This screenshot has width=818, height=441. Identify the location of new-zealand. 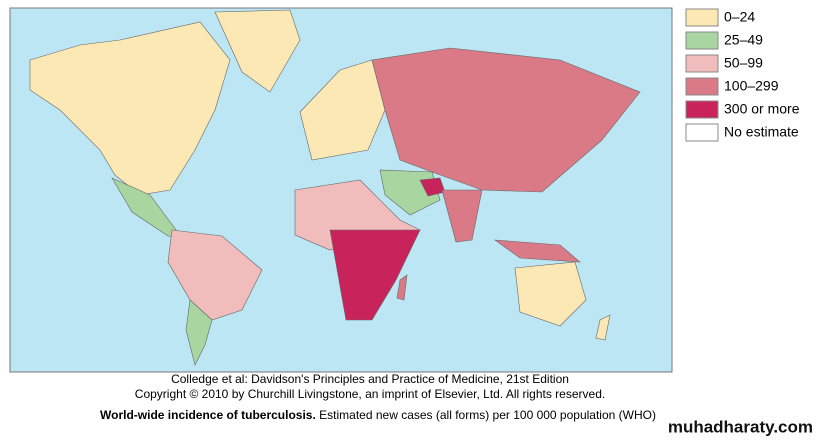
(603, 327).